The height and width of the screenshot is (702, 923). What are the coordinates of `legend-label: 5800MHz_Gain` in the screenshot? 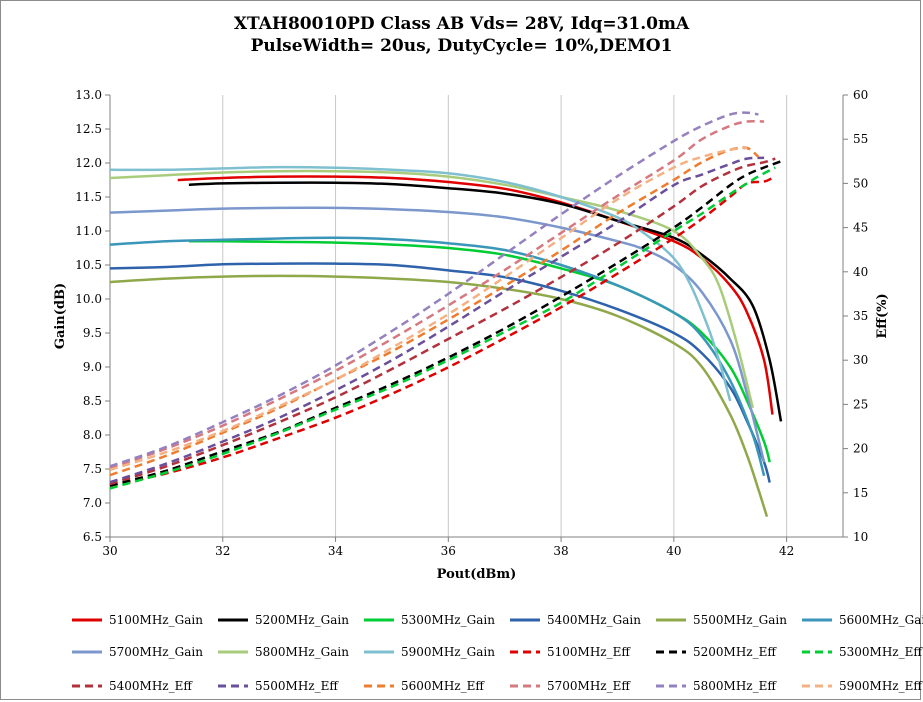 It's located at (302, 652).